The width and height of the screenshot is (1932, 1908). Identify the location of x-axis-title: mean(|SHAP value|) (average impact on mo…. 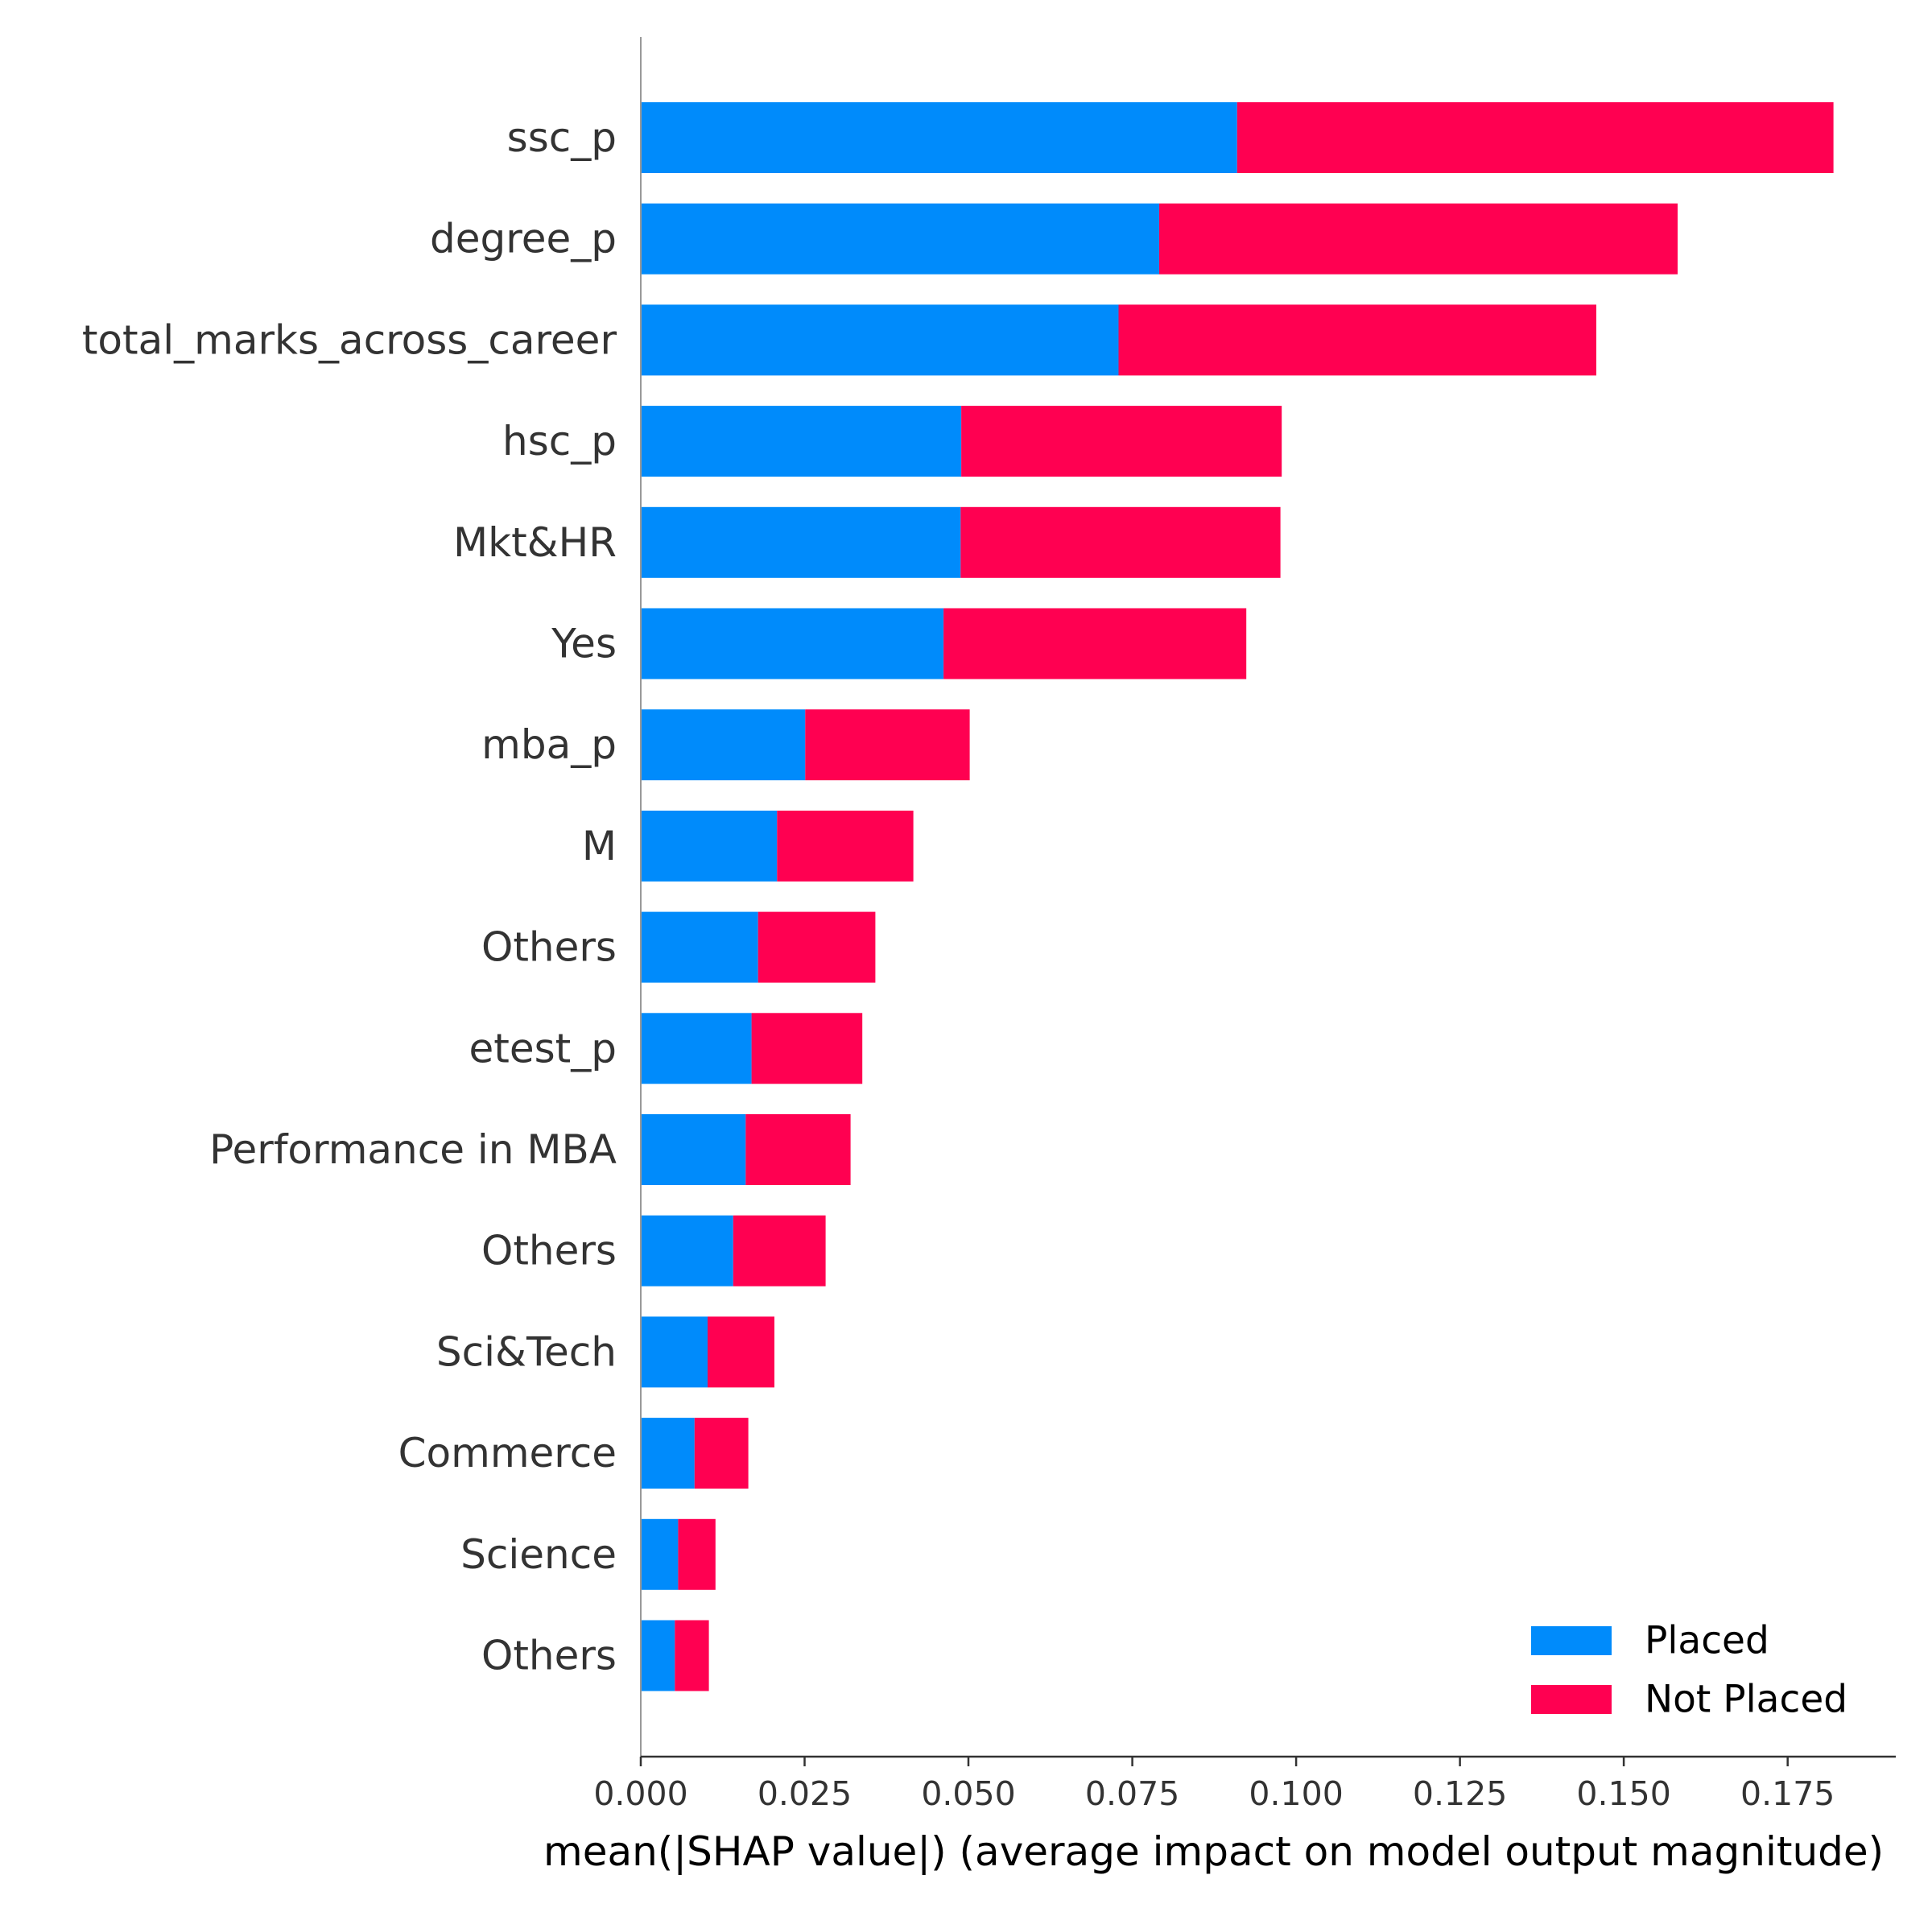
(1213, 1852).